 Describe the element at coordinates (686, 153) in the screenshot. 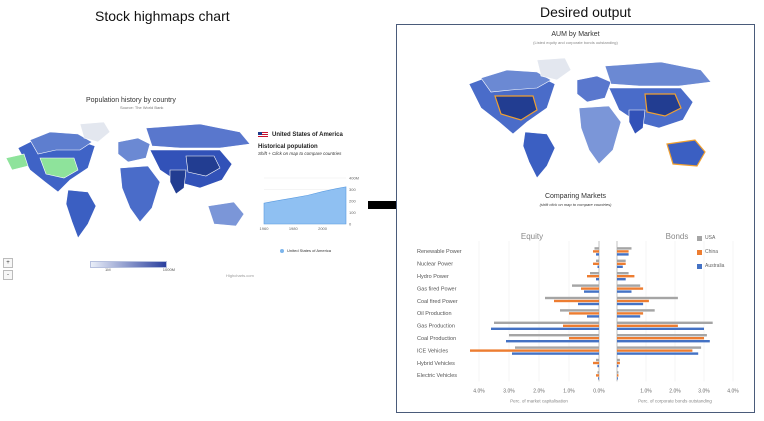

I see `australia-shape-selected` at that location.